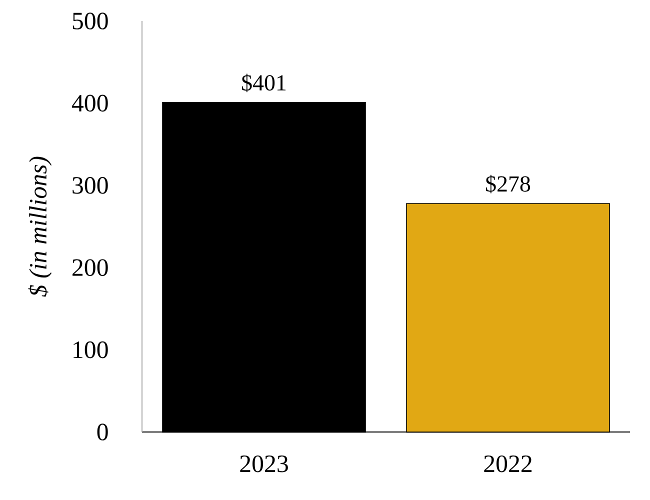 This screenshot has width=650, height=500. Describe the element at coordinates (90, 103) in the screenshot. I see `y-tick-label: 400` at that location.